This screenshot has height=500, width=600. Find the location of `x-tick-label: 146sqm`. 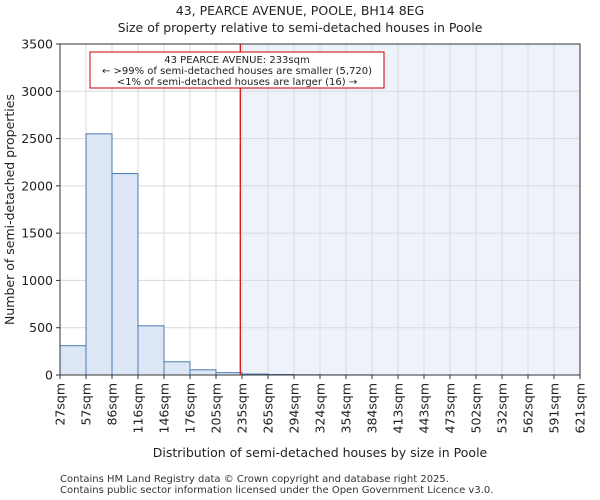

x-tick-label: 146sqm is located at coordinates (164, 408).